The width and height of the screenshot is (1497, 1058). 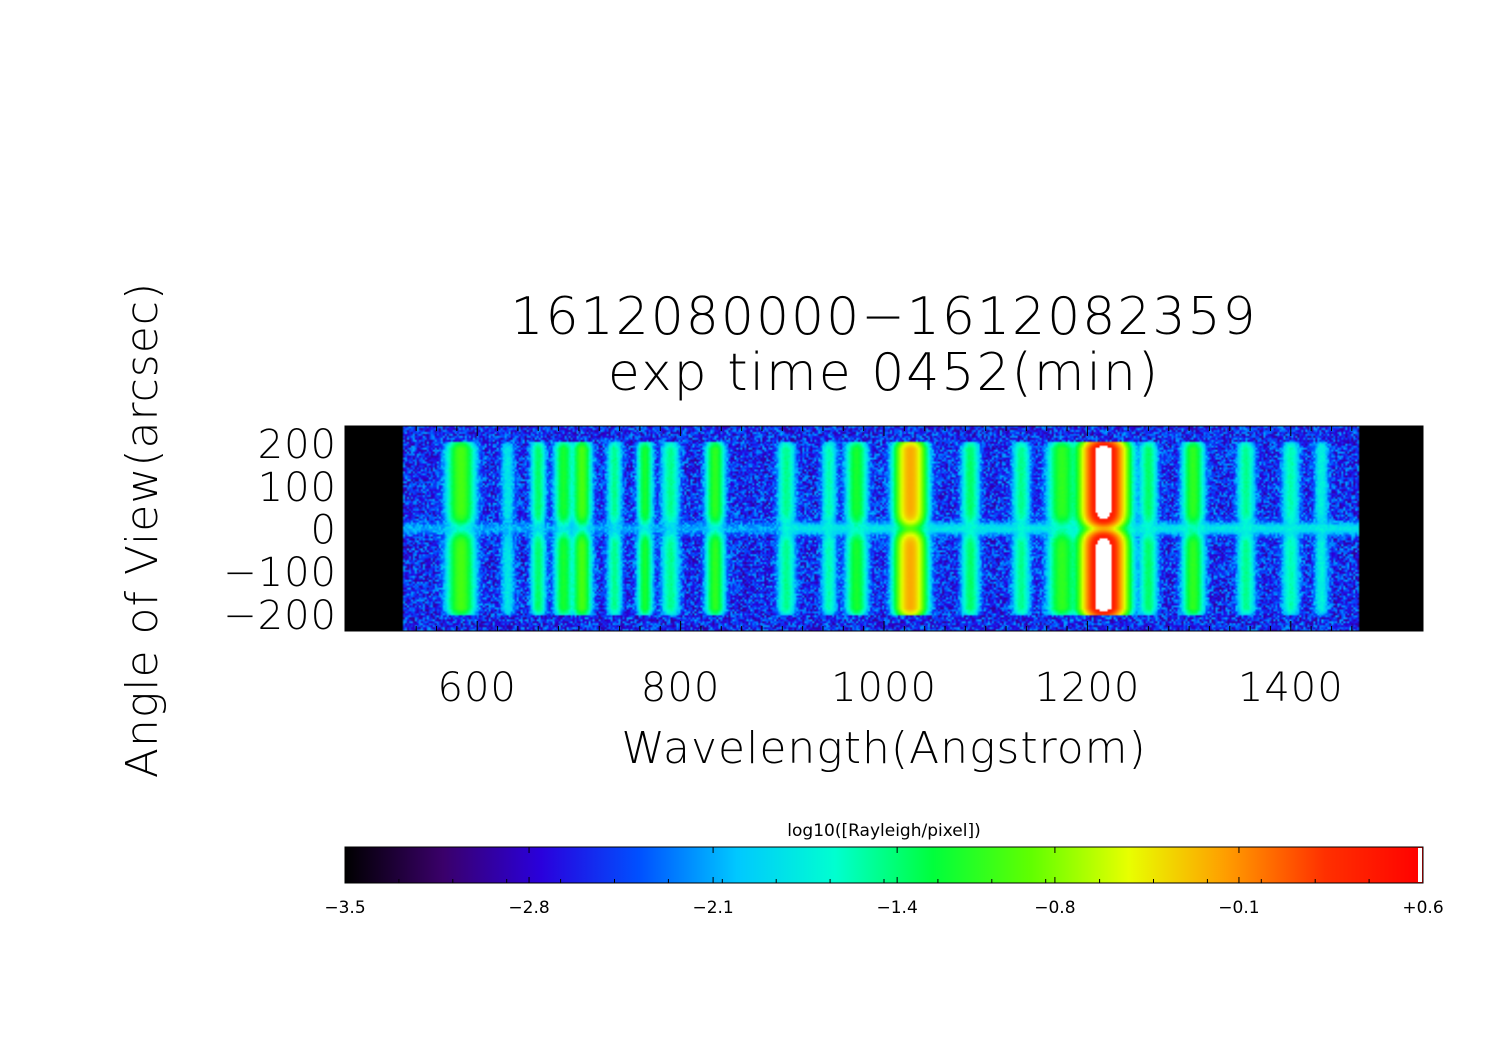 I want to click on chart-subtitle: exp time 0452(min), so click(x=884, y=373).